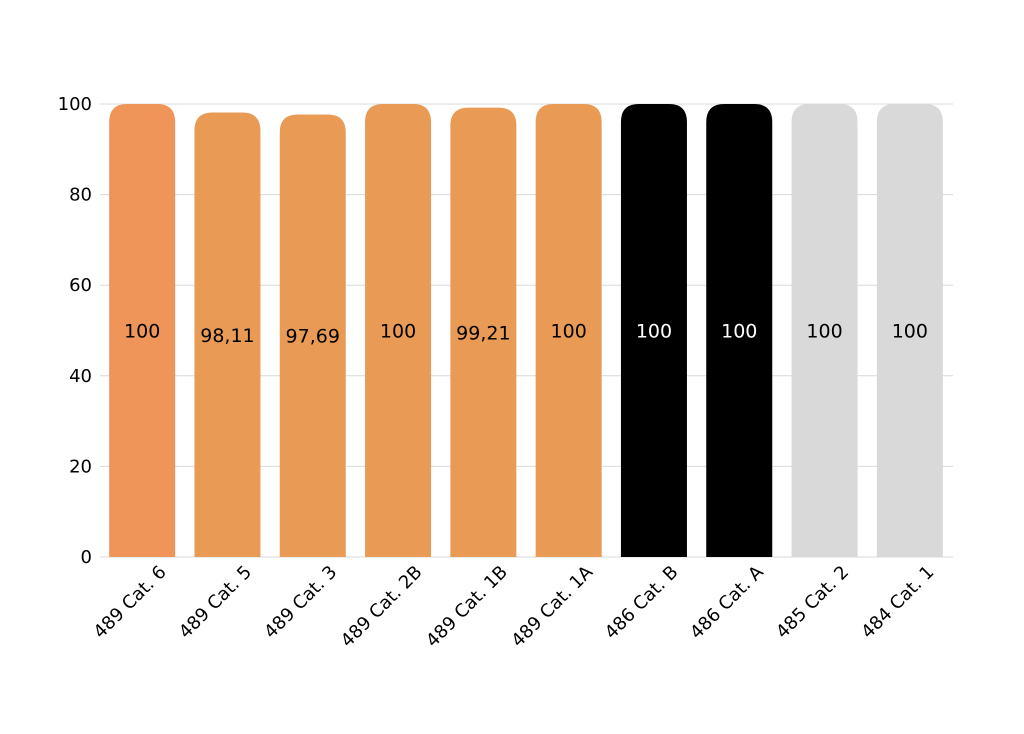  Describe the element at coordinates (130, 602) in the screenshot. I see `x-tick-label: 489 Cat. 6` at that location.